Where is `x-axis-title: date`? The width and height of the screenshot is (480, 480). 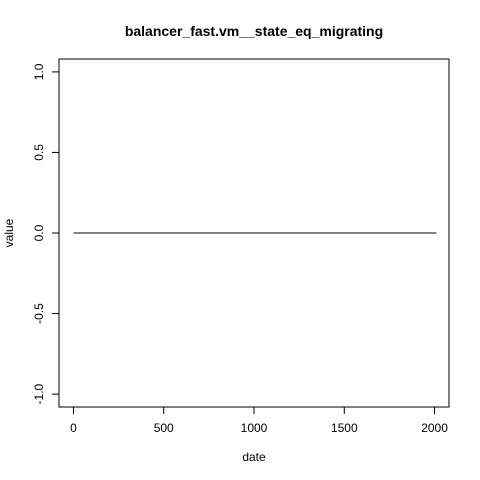
x-axis-title: date is located at coordinates (254, 457).